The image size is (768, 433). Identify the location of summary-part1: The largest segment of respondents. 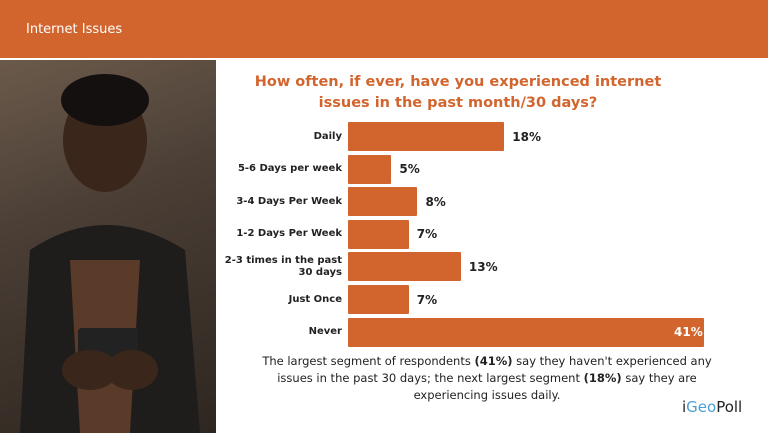
(368, 361).